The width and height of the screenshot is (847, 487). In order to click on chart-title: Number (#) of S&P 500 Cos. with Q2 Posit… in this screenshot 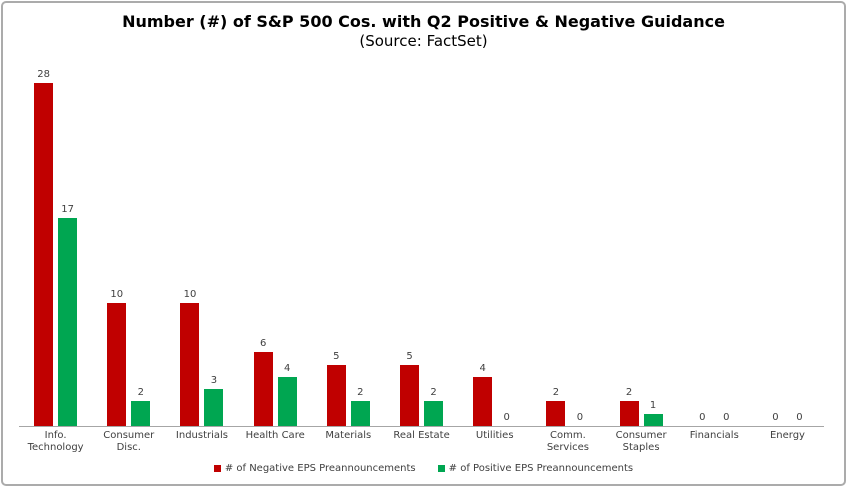, I will do `click(423, 21)`.